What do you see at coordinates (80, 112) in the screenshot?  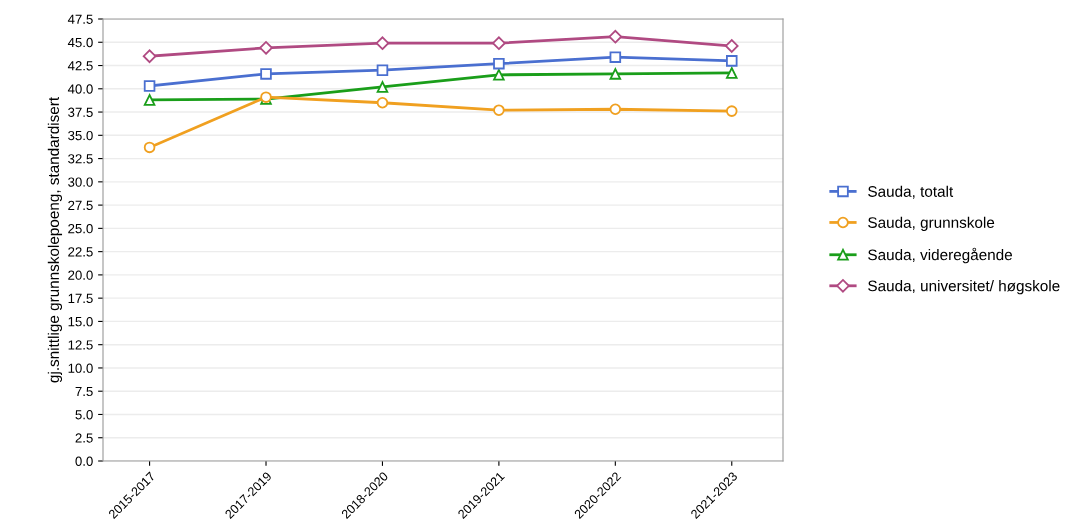 I see `y-tick-label: 37.5` at bounding box center [80, 112].